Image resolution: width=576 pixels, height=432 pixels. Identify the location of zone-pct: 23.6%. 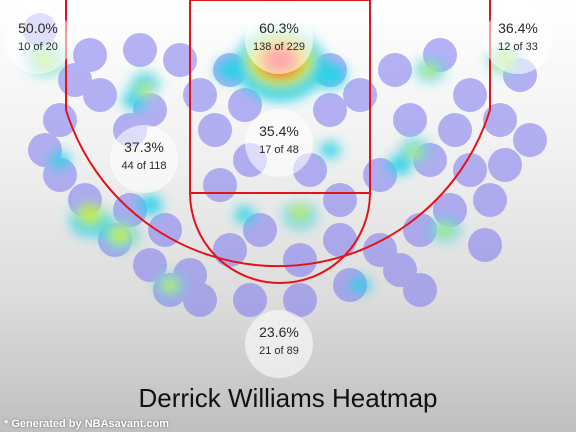
(279, 332).